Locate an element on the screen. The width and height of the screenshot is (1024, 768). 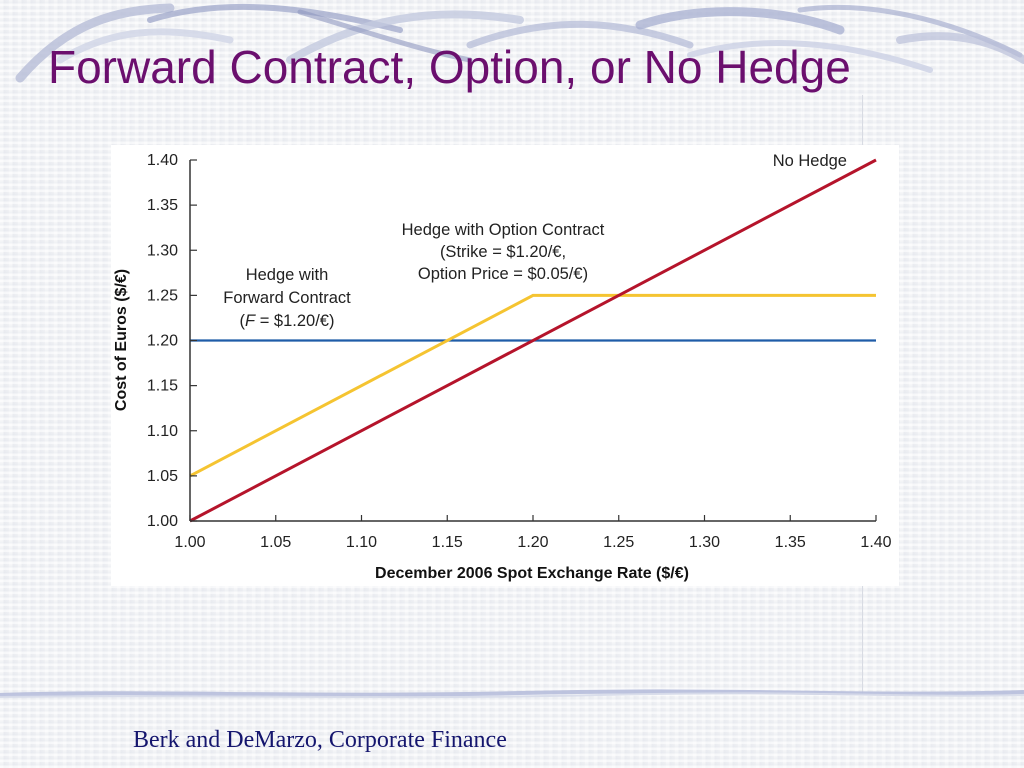
annotation-forward-value: = $1.20/€) is located at coordinates (294, 321).